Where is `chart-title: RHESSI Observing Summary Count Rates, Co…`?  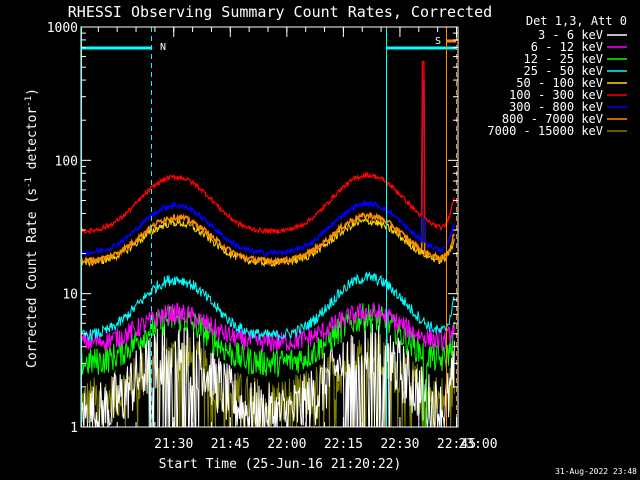 chart-title: RHESSI Observing Summary Count Rates, Co… is located at coordinates (280, 12).